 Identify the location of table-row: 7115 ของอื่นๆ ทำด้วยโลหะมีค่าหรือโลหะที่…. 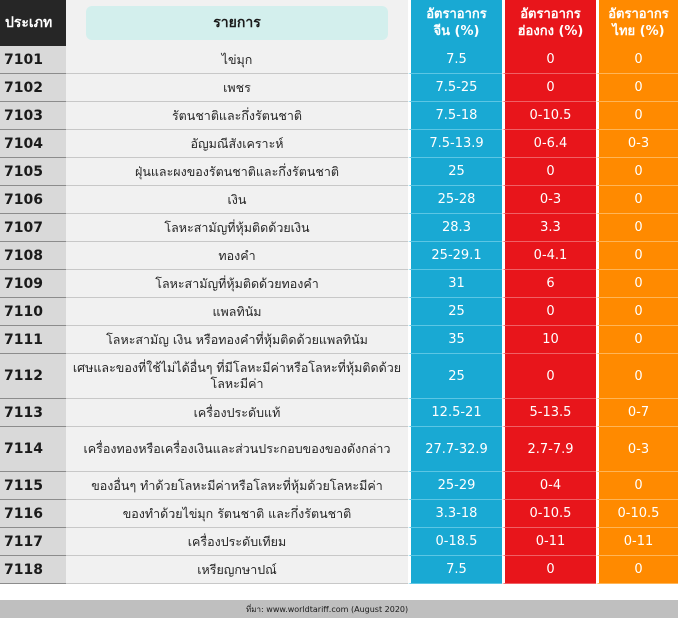
(339, 486).